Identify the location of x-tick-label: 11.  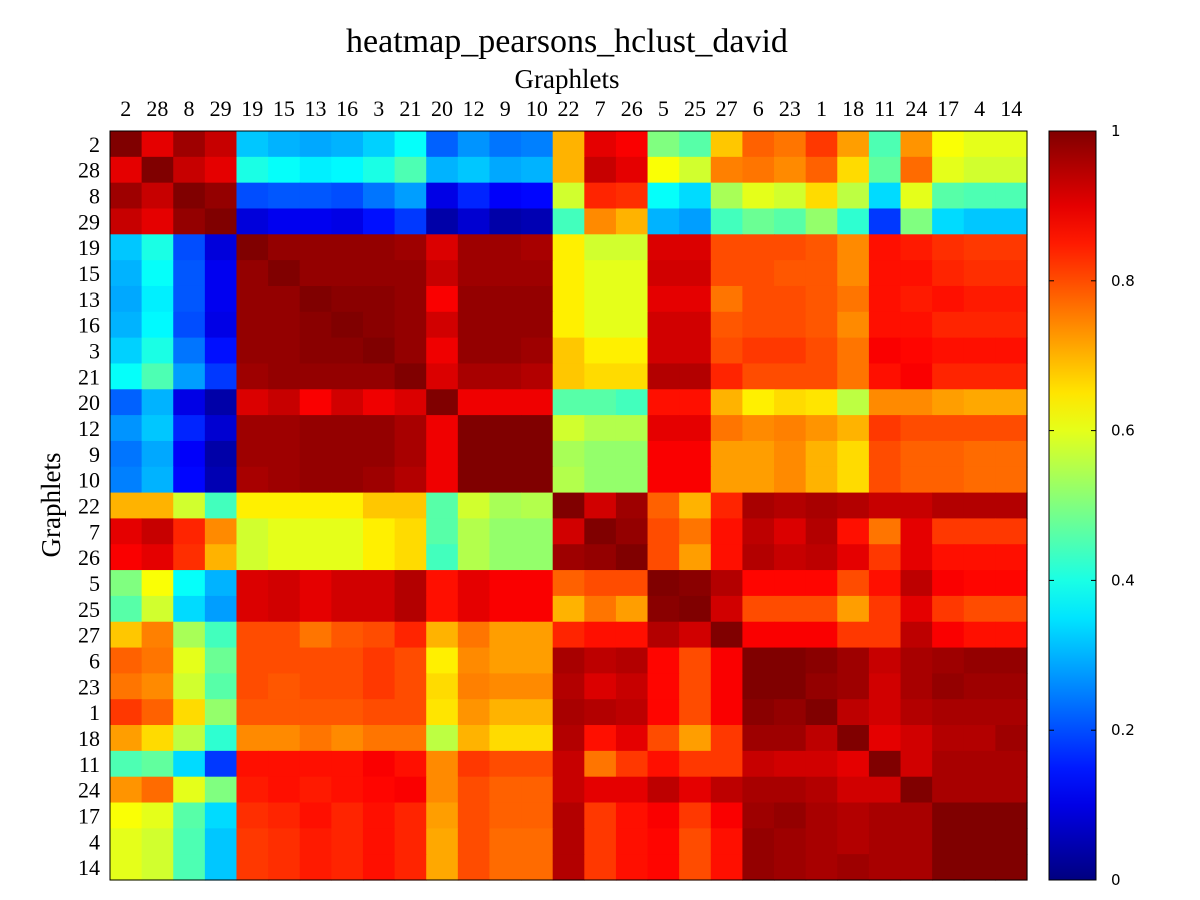
(884, 108).